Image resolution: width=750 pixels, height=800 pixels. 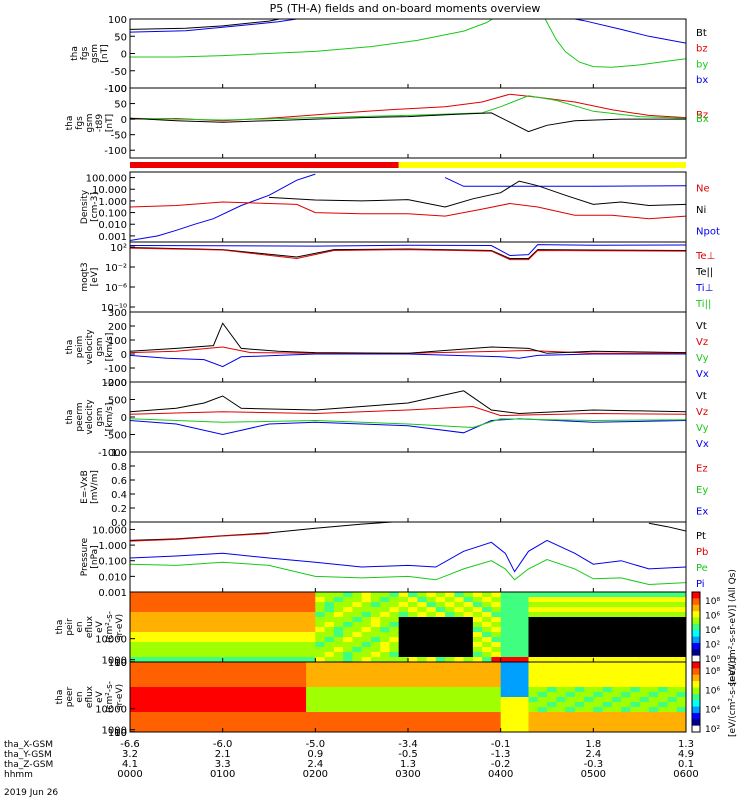 I want to click on y-tick-label: 10.000, so click(x=109, y=190).